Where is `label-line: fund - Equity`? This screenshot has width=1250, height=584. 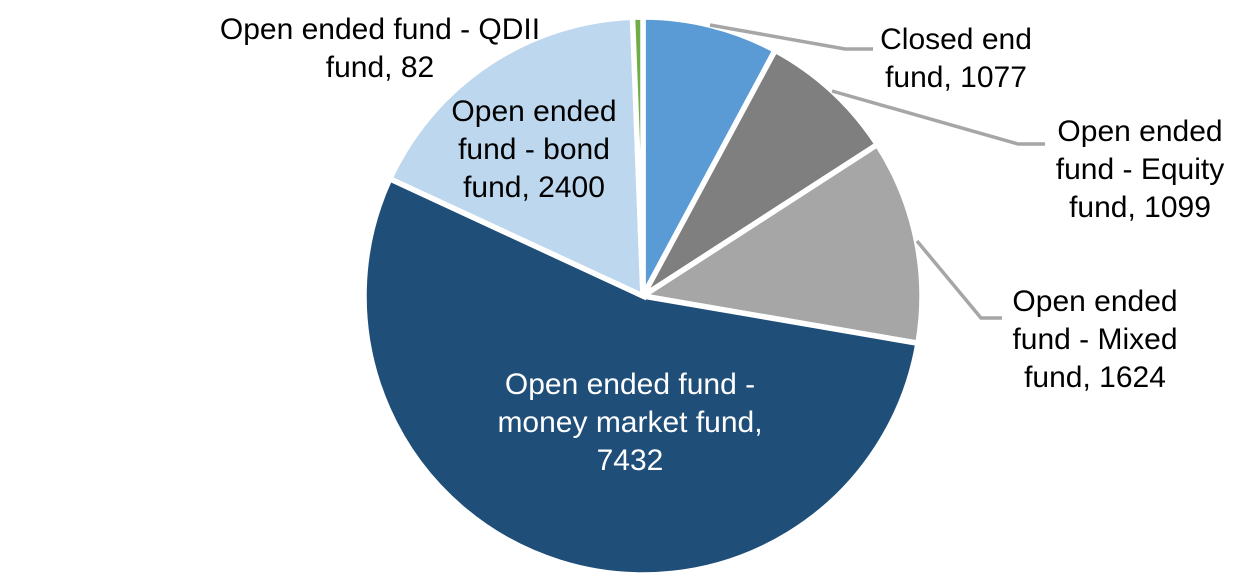 label-line: fund - Equity is located at coordinates (1140, 169).